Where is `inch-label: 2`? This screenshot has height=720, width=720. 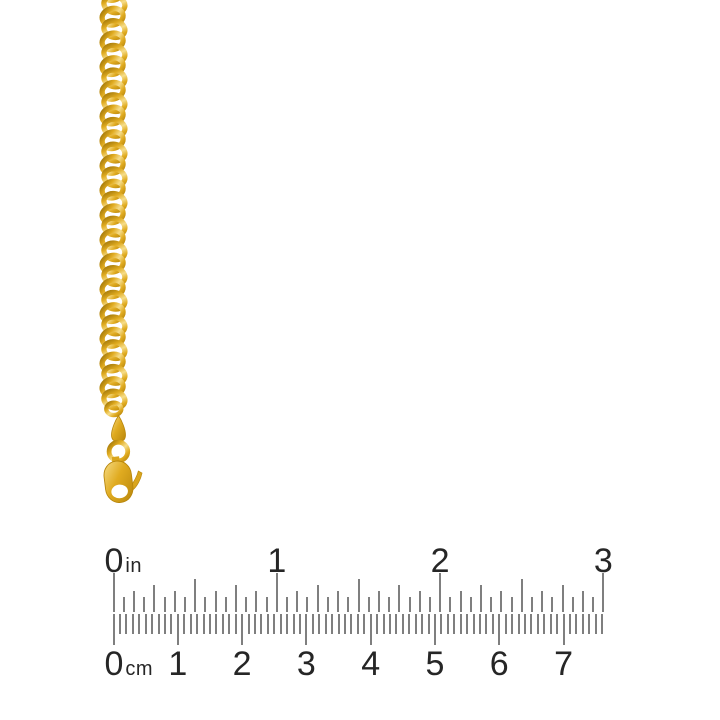
inch-label: 2 is located at coordinates (440, 561).